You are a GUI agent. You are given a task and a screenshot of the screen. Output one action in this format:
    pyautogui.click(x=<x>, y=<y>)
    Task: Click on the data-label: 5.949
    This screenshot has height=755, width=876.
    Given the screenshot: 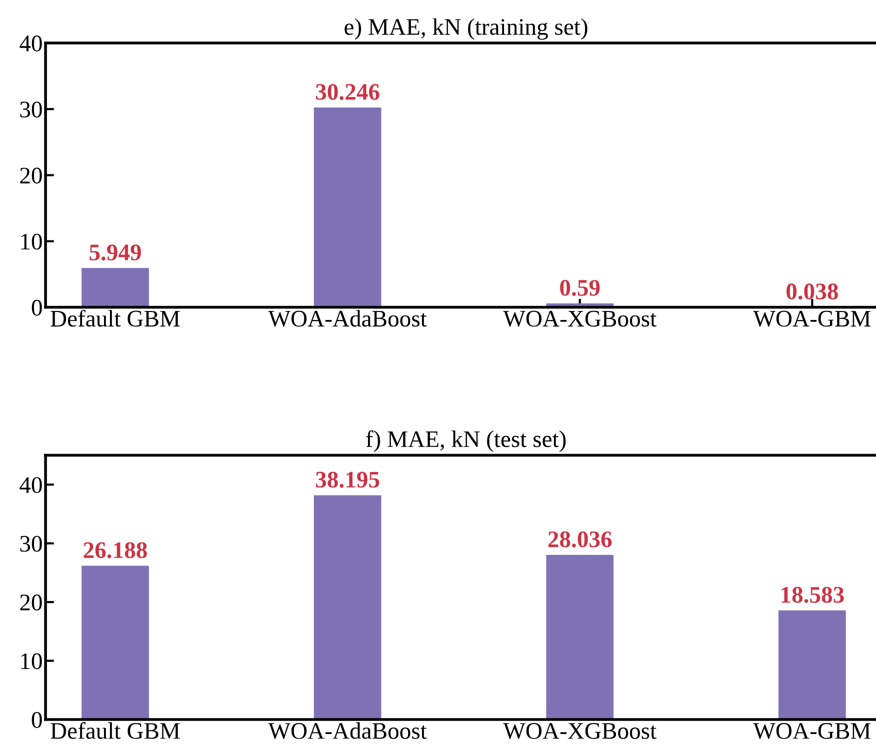 What is the action you would take?
    pyautogui.click(x=115, y=252)
    